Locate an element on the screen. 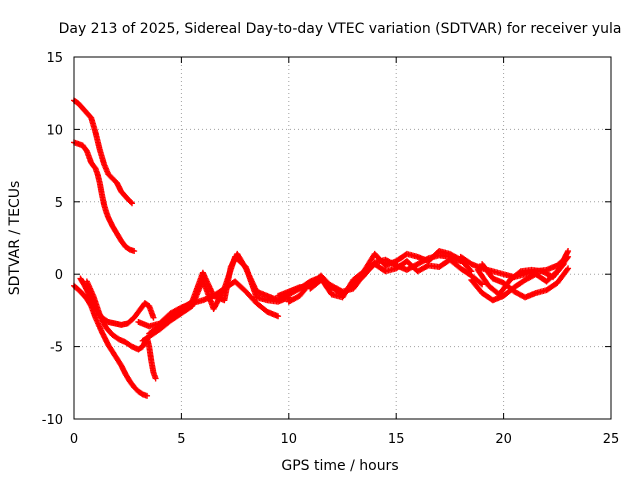 This screenshot has width=640, height=480. x-tick-label: 25 is located at coordinates (611, 439).